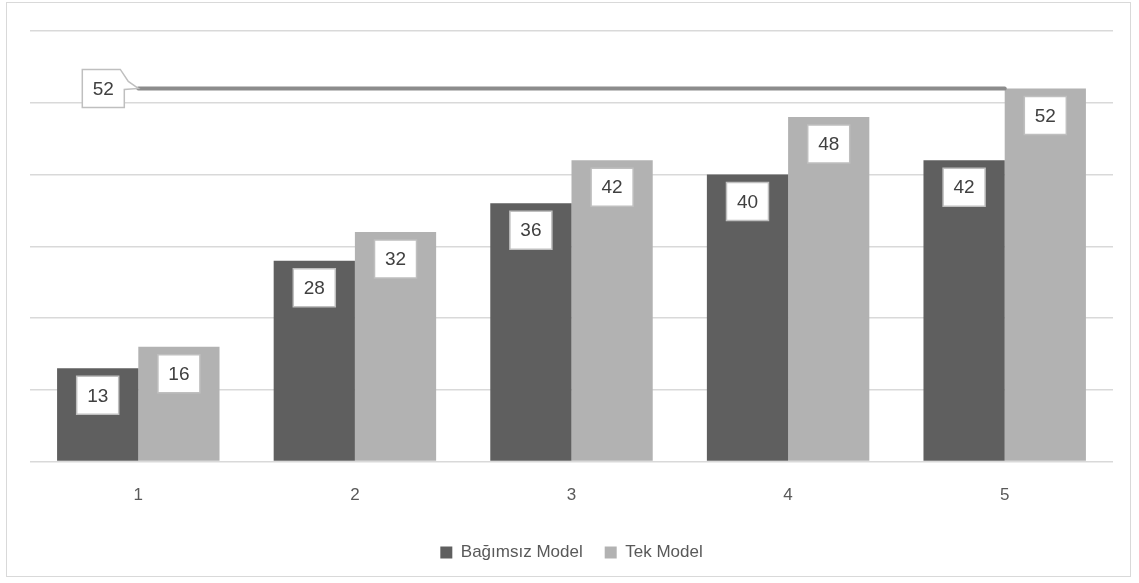 The image size is (1139, 583). Describe the element at coordinates (788, 495) in the screenshot. I see `x-tick-label: 4` at that location.